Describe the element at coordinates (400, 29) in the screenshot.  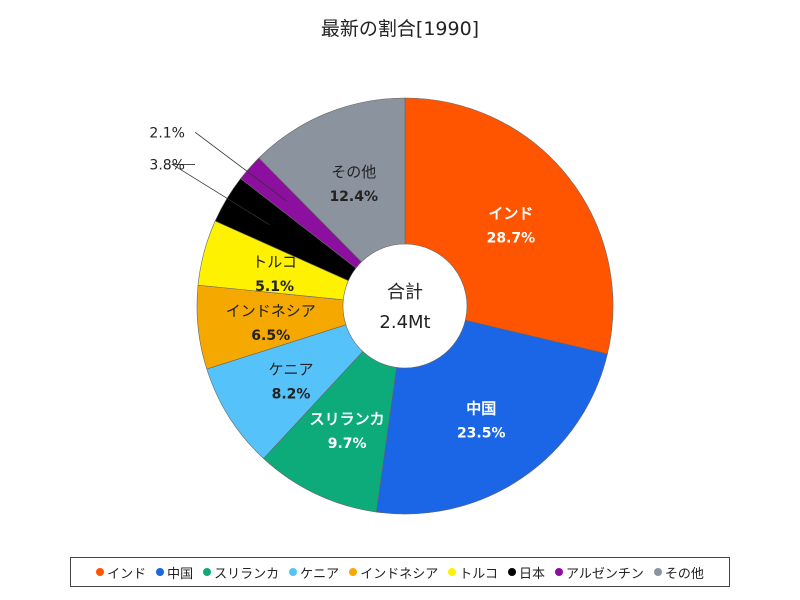
I see `chart-title: 最新の割合[1990]` at that location.